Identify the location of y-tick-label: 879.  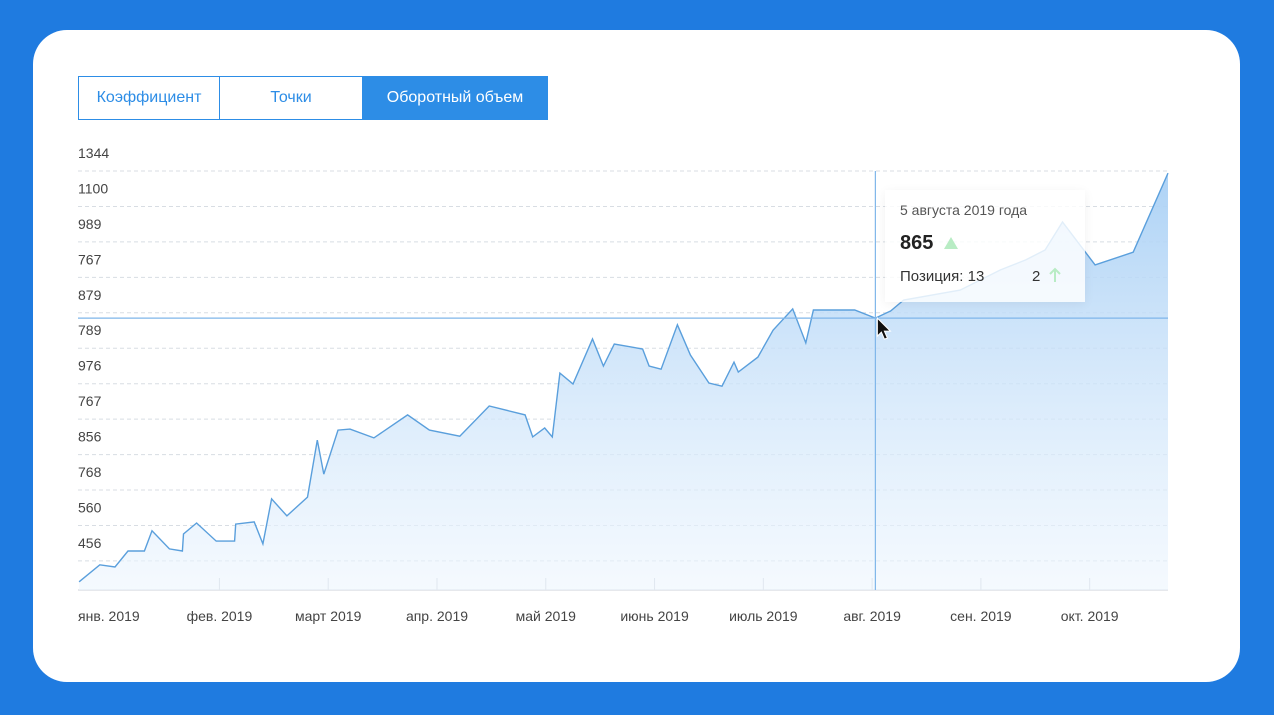
(90, 295).